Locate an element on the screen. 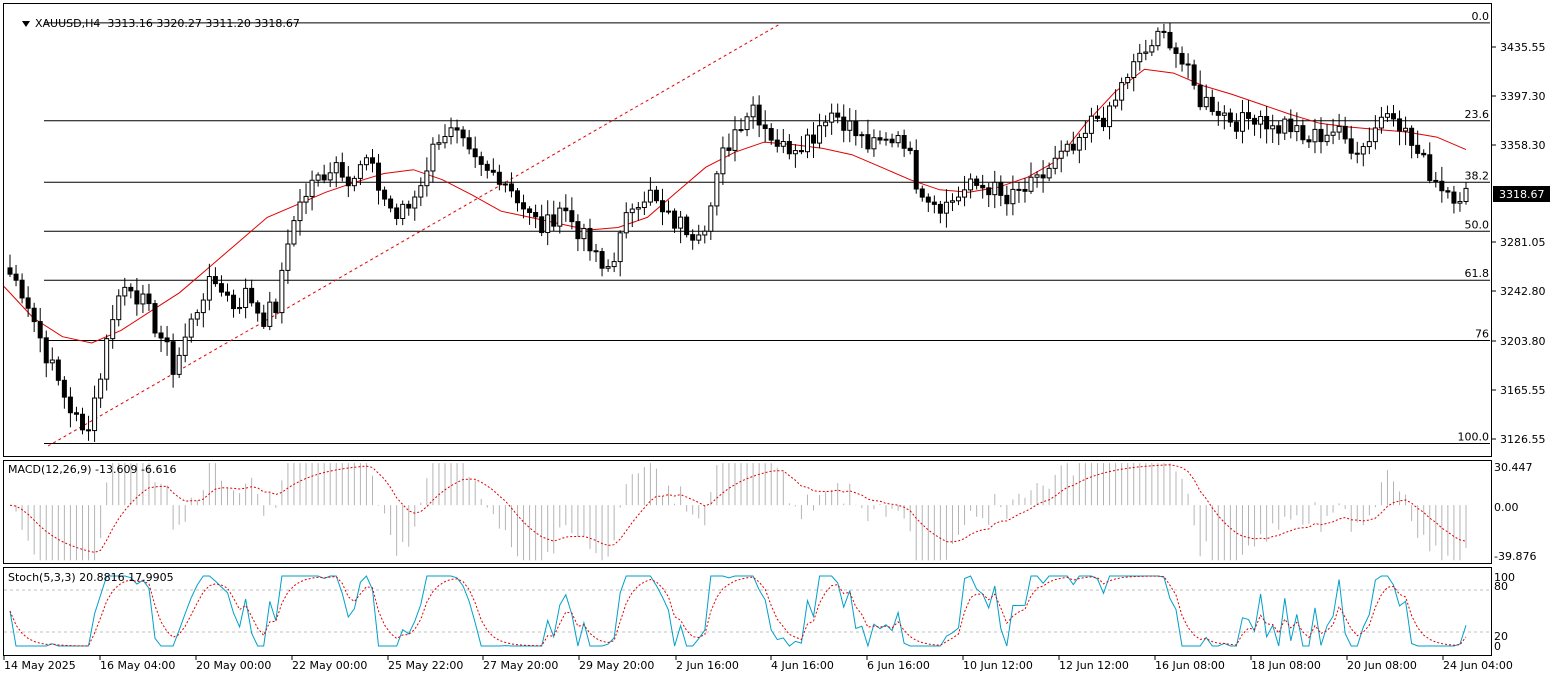 This screenshot has height=675, width=1556. time-tick-label: 10 Jun 12:00 is located at coordinates (998, 665).